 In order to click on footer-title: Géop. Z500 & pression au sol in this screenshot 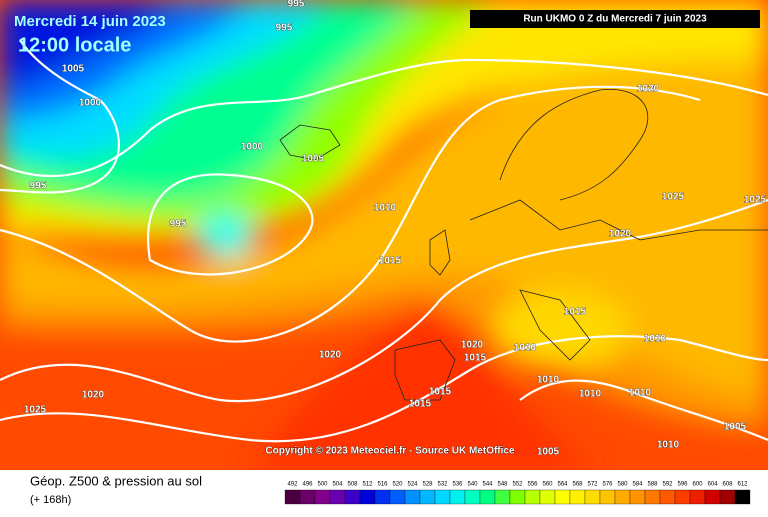, I will do `click(116, 480)`.